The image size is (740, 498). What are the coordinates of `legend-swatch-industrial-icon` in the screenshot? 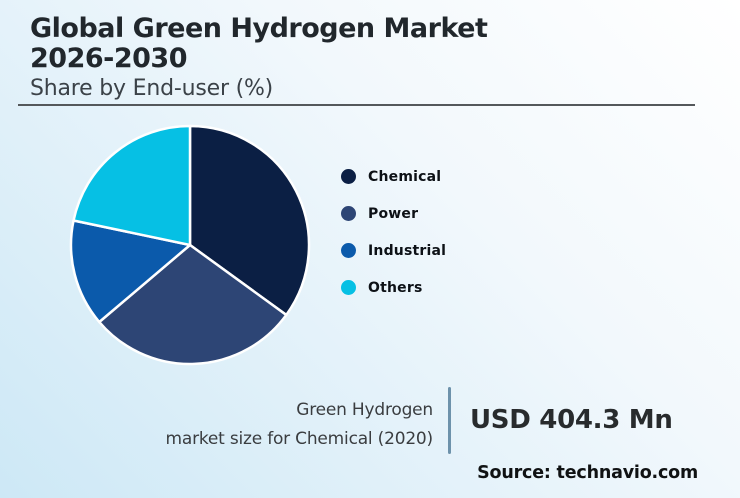 It's located at (348, 250).